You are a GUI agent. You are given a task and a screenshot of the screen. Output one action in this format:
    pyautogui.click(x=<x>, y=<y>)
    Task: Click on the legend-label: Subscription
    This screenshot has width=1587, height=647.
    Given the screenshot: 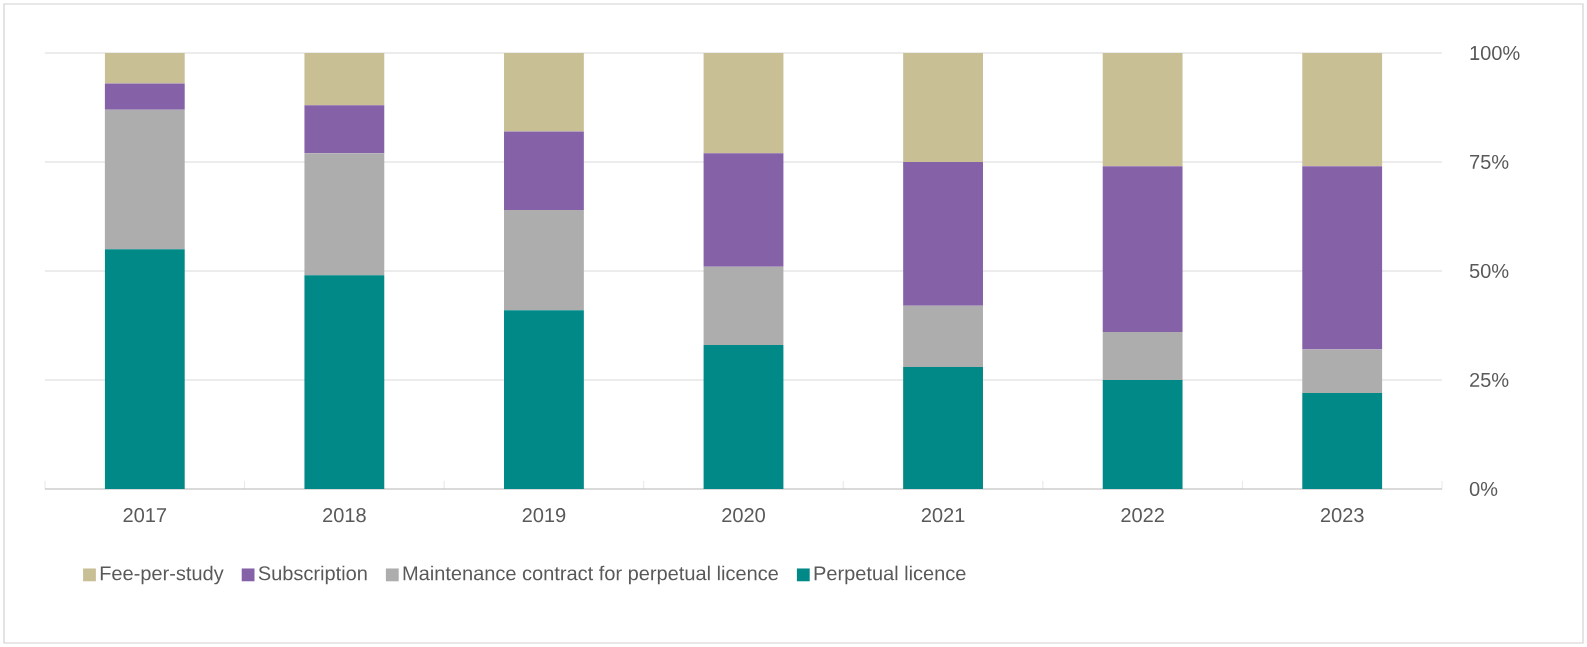 What is the action you would take?
    pyautogui.click(x=312, y=575)
    